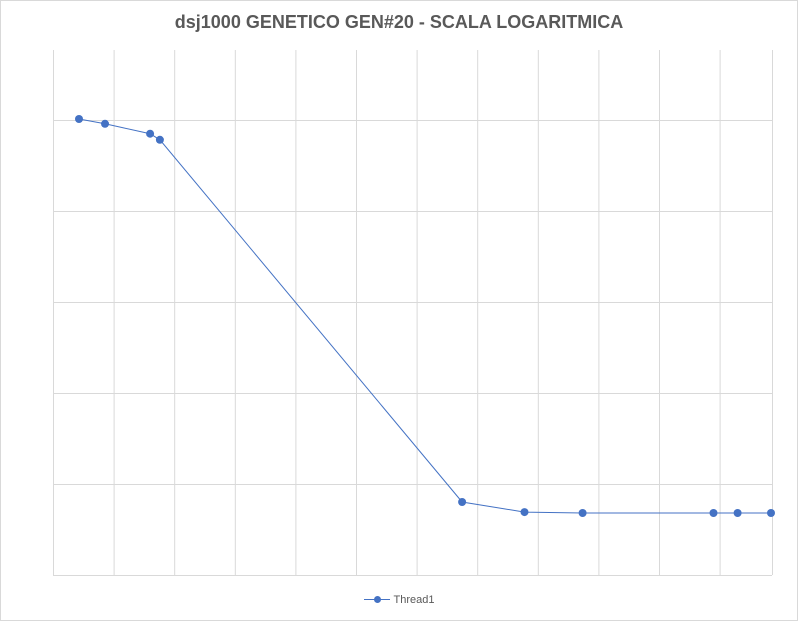 This screenshot has height=621, width=798. Describe the element at coordinates (414, 600) in the screenshot. I see `legend-label: Thread1` at that location.